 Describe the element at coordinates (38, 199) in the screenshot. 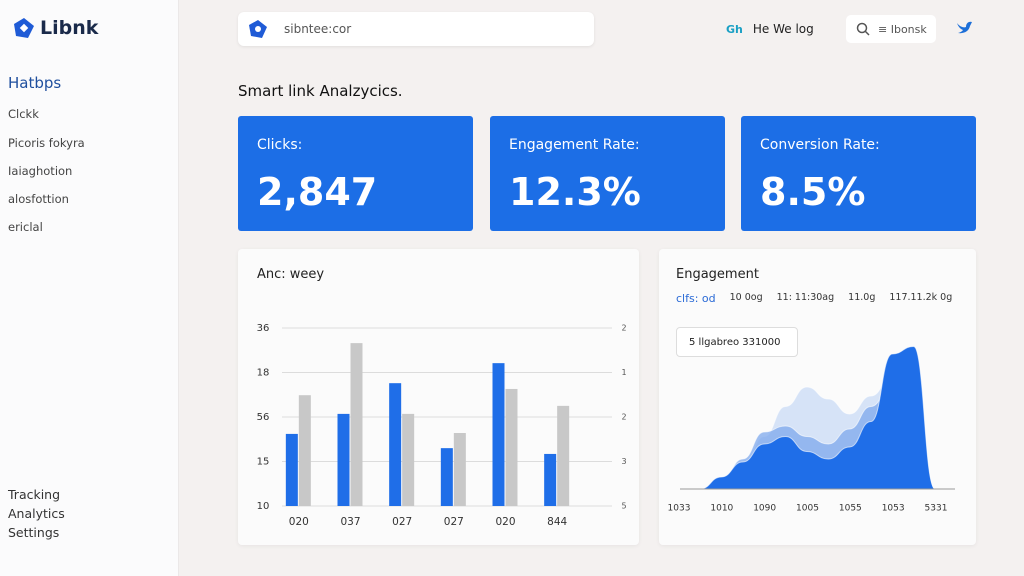

I see `nav-item: alosfottion` at that location.